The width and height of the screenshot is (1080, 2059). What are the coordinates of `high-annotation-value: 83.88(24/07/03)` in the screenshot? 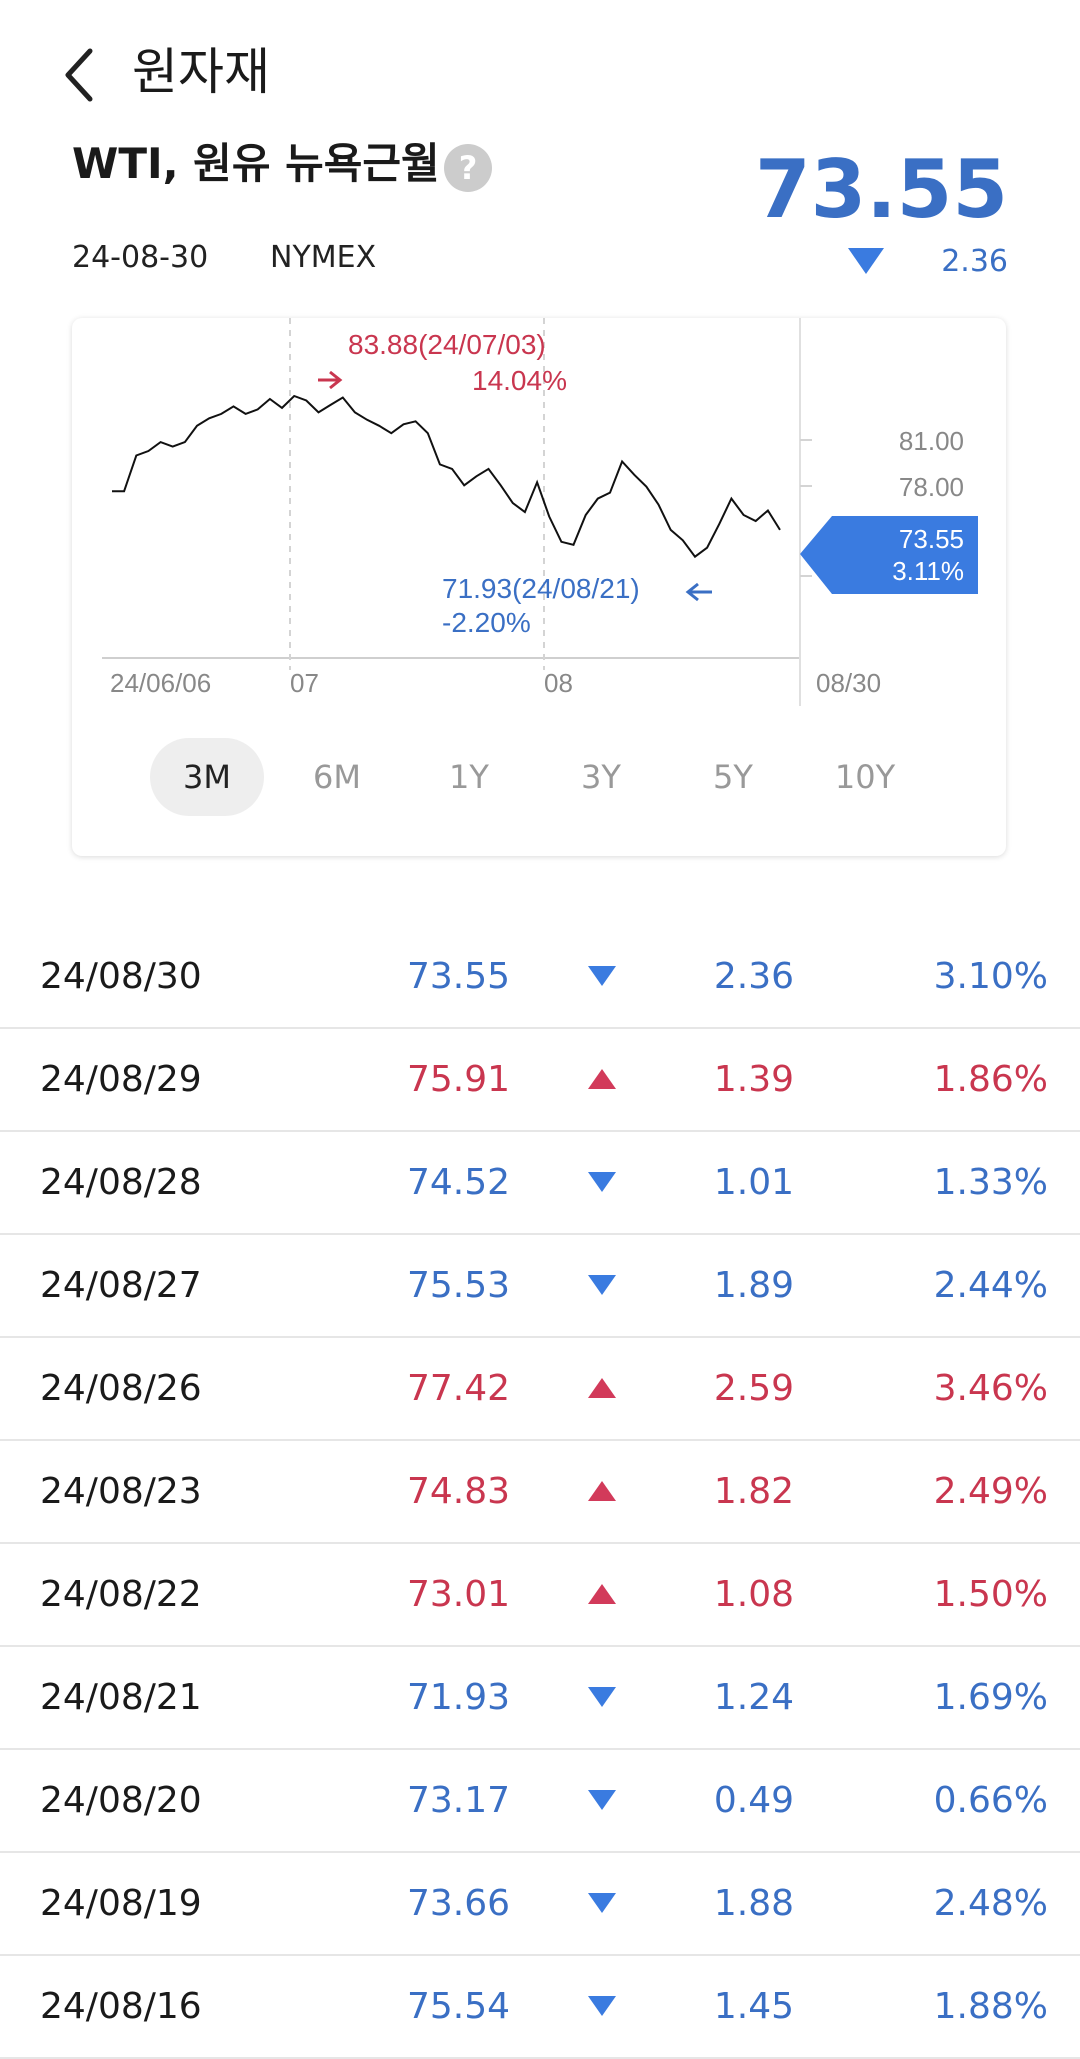 It's located at (447, 344).